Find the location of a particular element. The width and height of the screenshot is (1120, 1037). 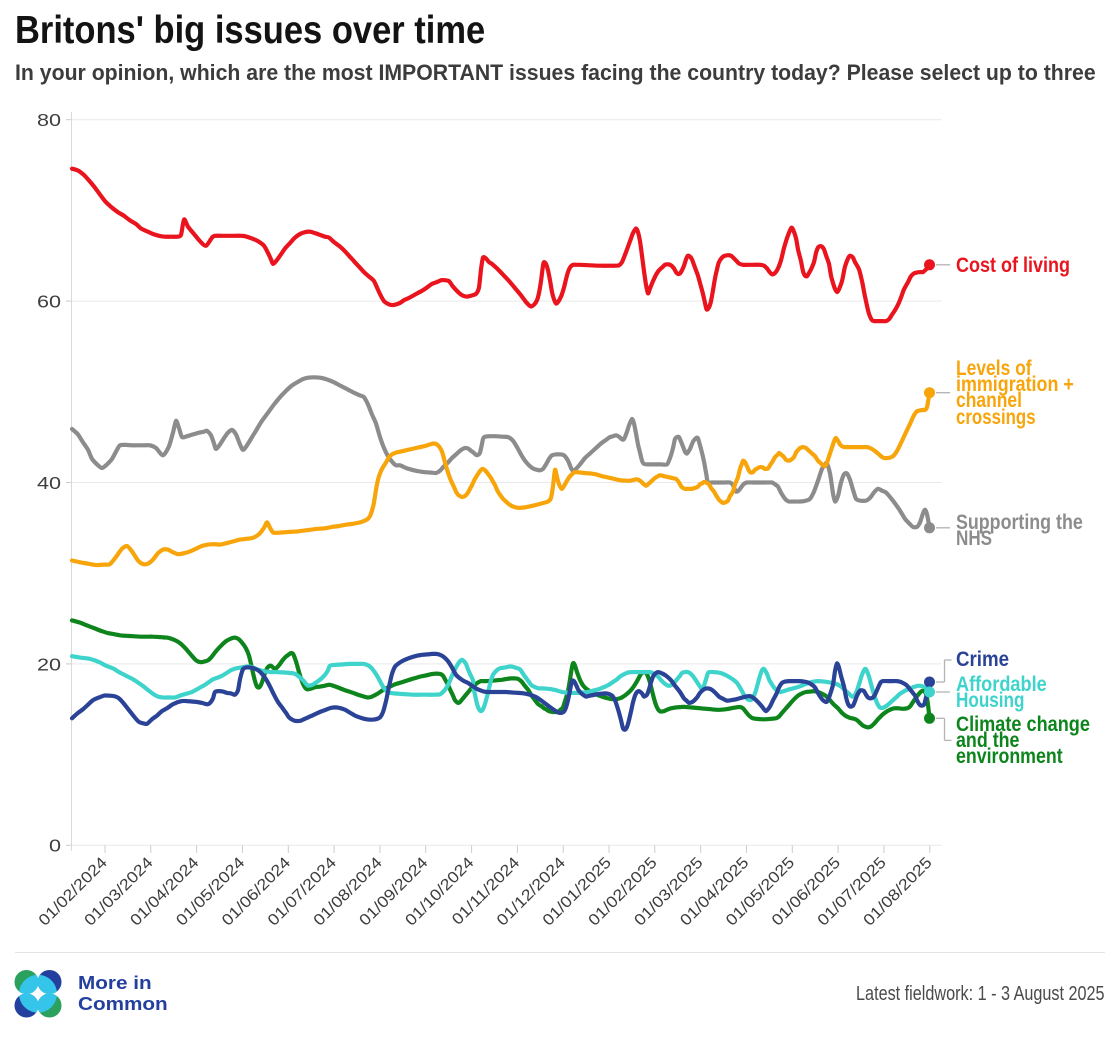

svg-text: 60 is located at coordinates (49, 302).